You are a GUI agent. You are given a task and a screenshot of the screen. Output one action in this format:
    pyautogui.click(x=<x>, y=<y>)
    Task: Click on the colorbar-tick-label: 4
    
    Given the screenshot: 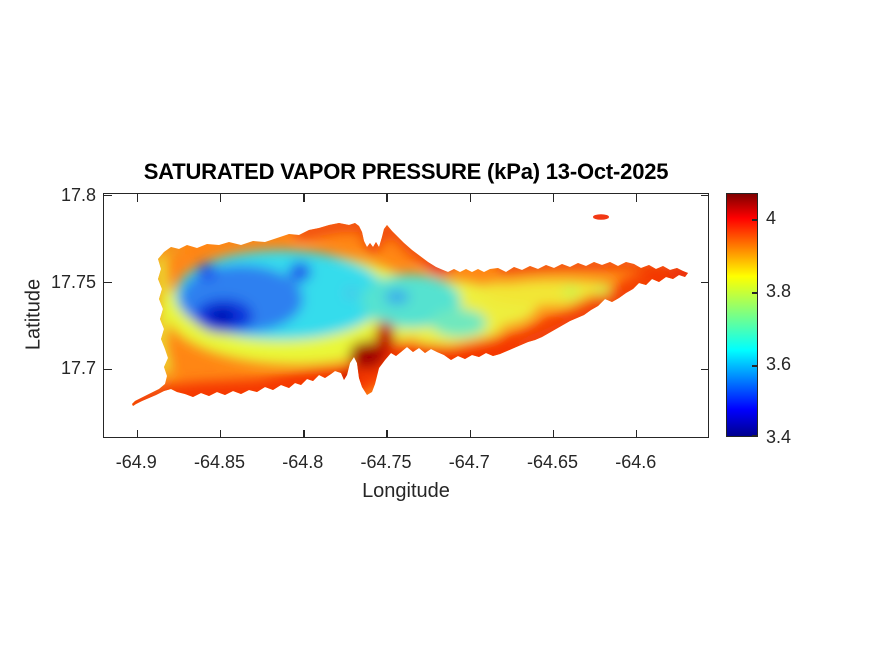 What is the action you would take?
    pyautogui.click(x=771, y=218)
    